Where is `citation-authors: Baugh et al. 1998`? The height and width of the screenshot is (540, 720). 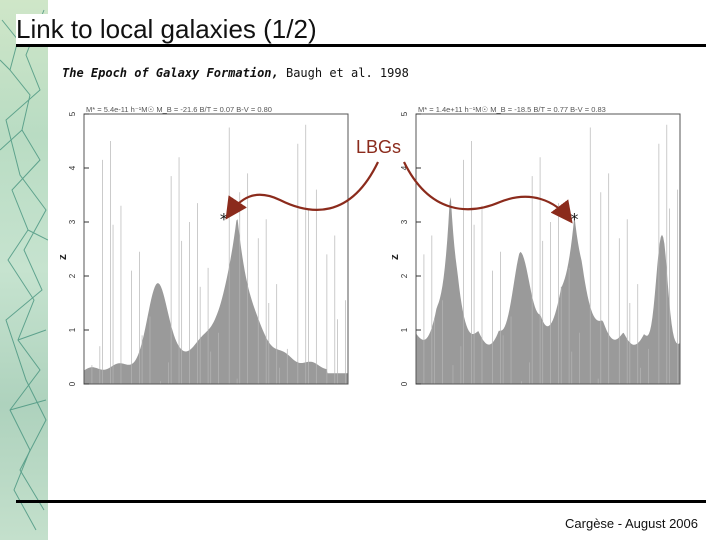
citation-authors: Baugh et al. 1998 is located at coordinates (343, 73).